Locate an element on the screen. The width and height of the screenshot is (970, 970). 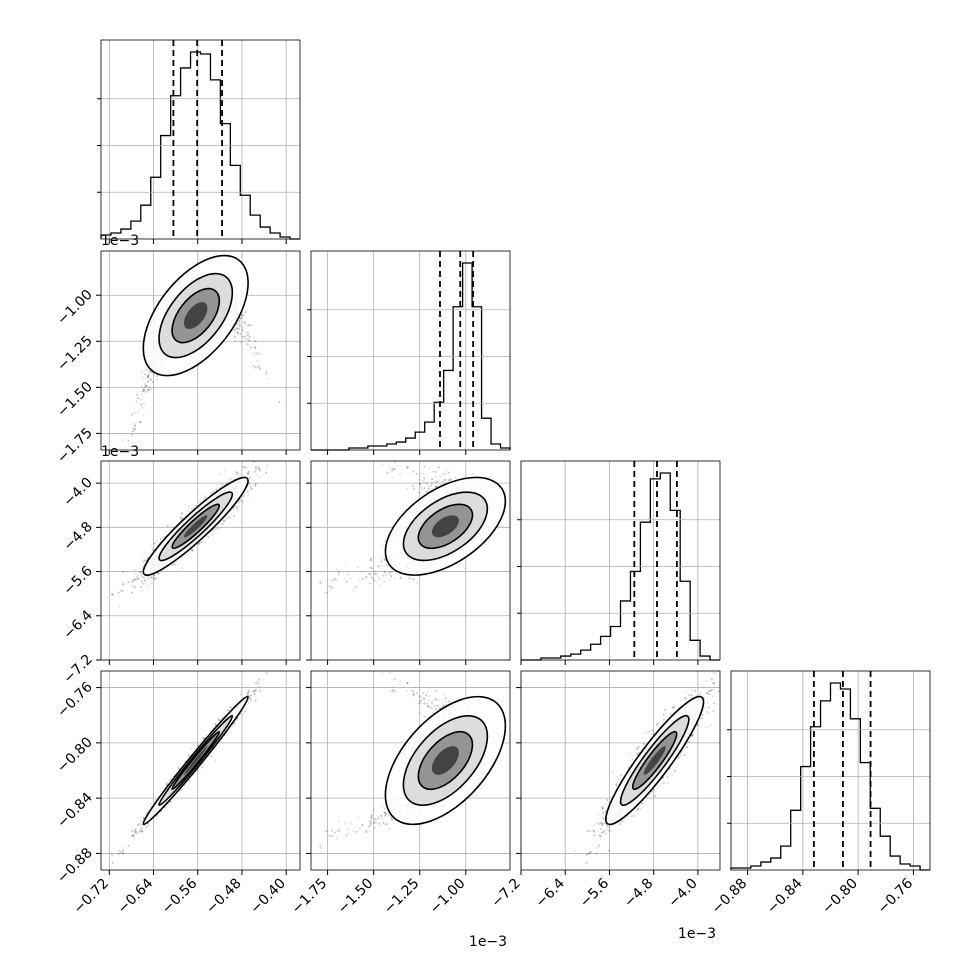
histogram-steps is located at coordinates (411, 356).